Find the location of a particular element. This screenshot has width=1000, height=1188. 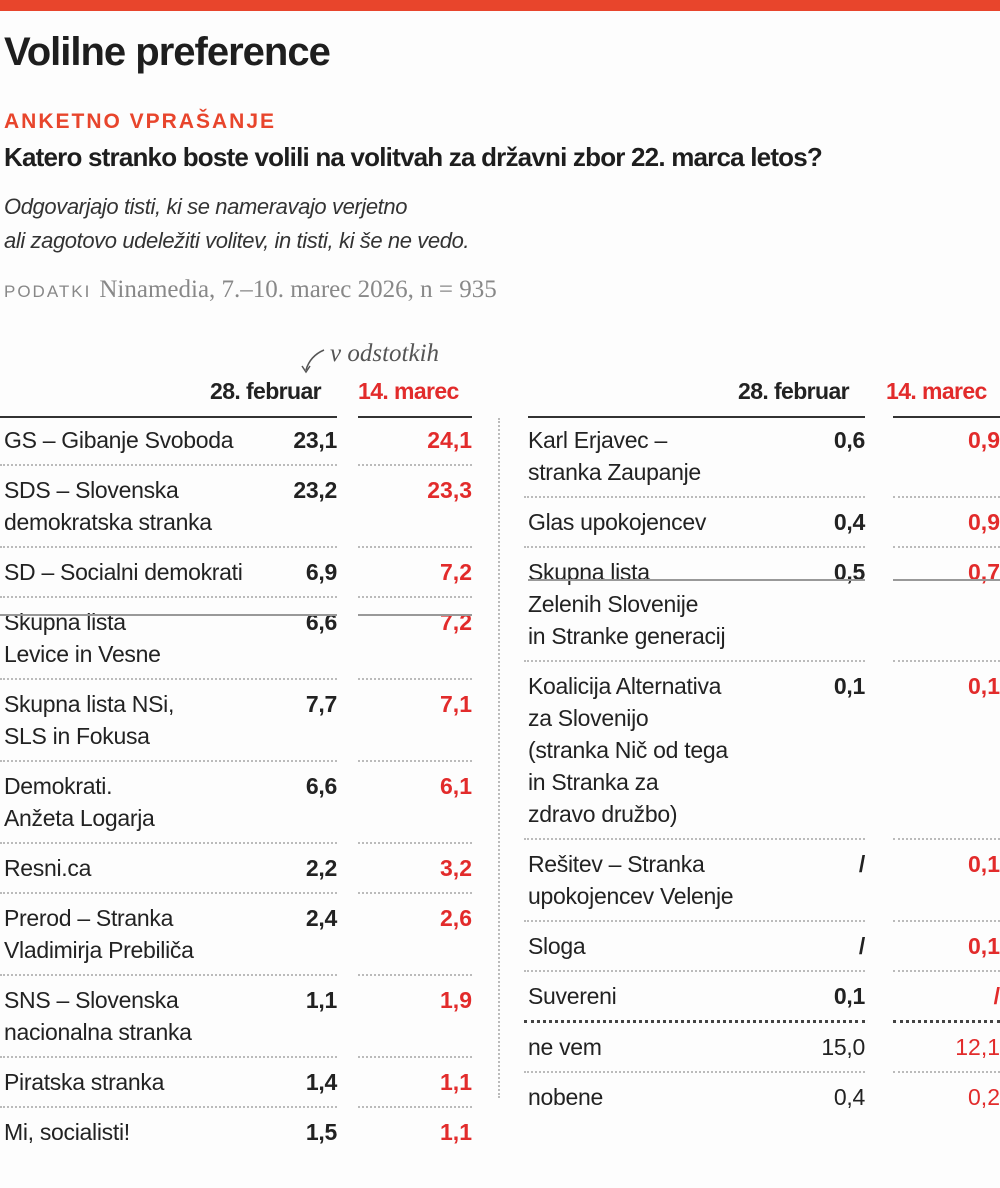

table-row: Mi, socialisti! 1,5 1,1 is located at coordinates (236, 1131).